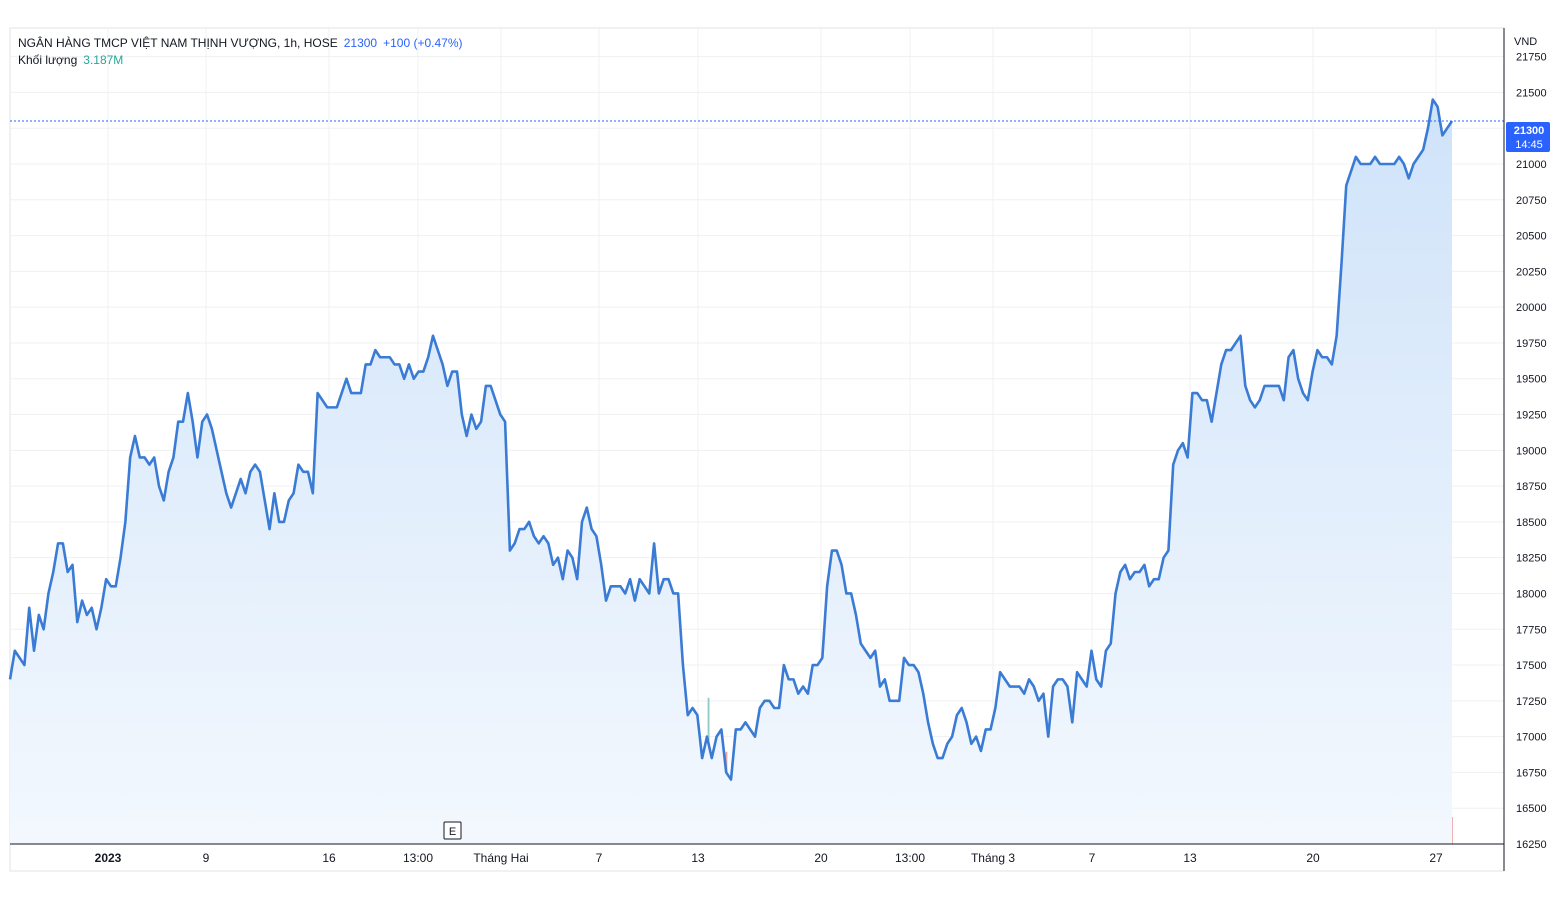 This screenshot has height=912, width=1566. I want to click on price-tick-label: 17250, so click(1531, 702).